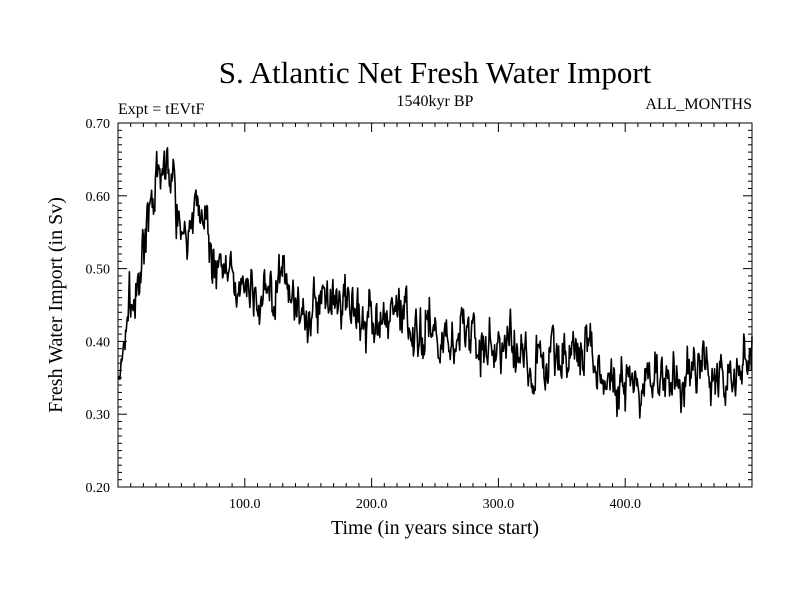  I want to click on chart-title: S. Atlantic Net Fresh Water Import, so click(435, 72).